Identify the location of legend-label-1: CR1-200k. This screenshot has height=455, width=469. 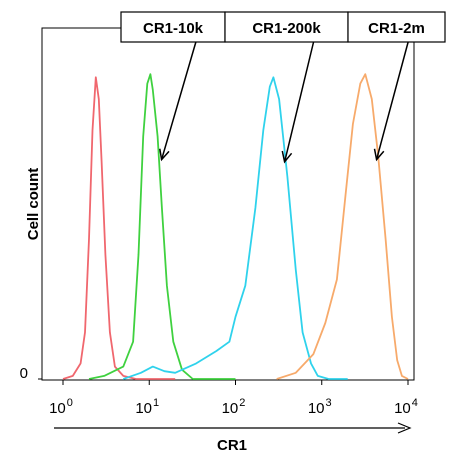
(286, 28).